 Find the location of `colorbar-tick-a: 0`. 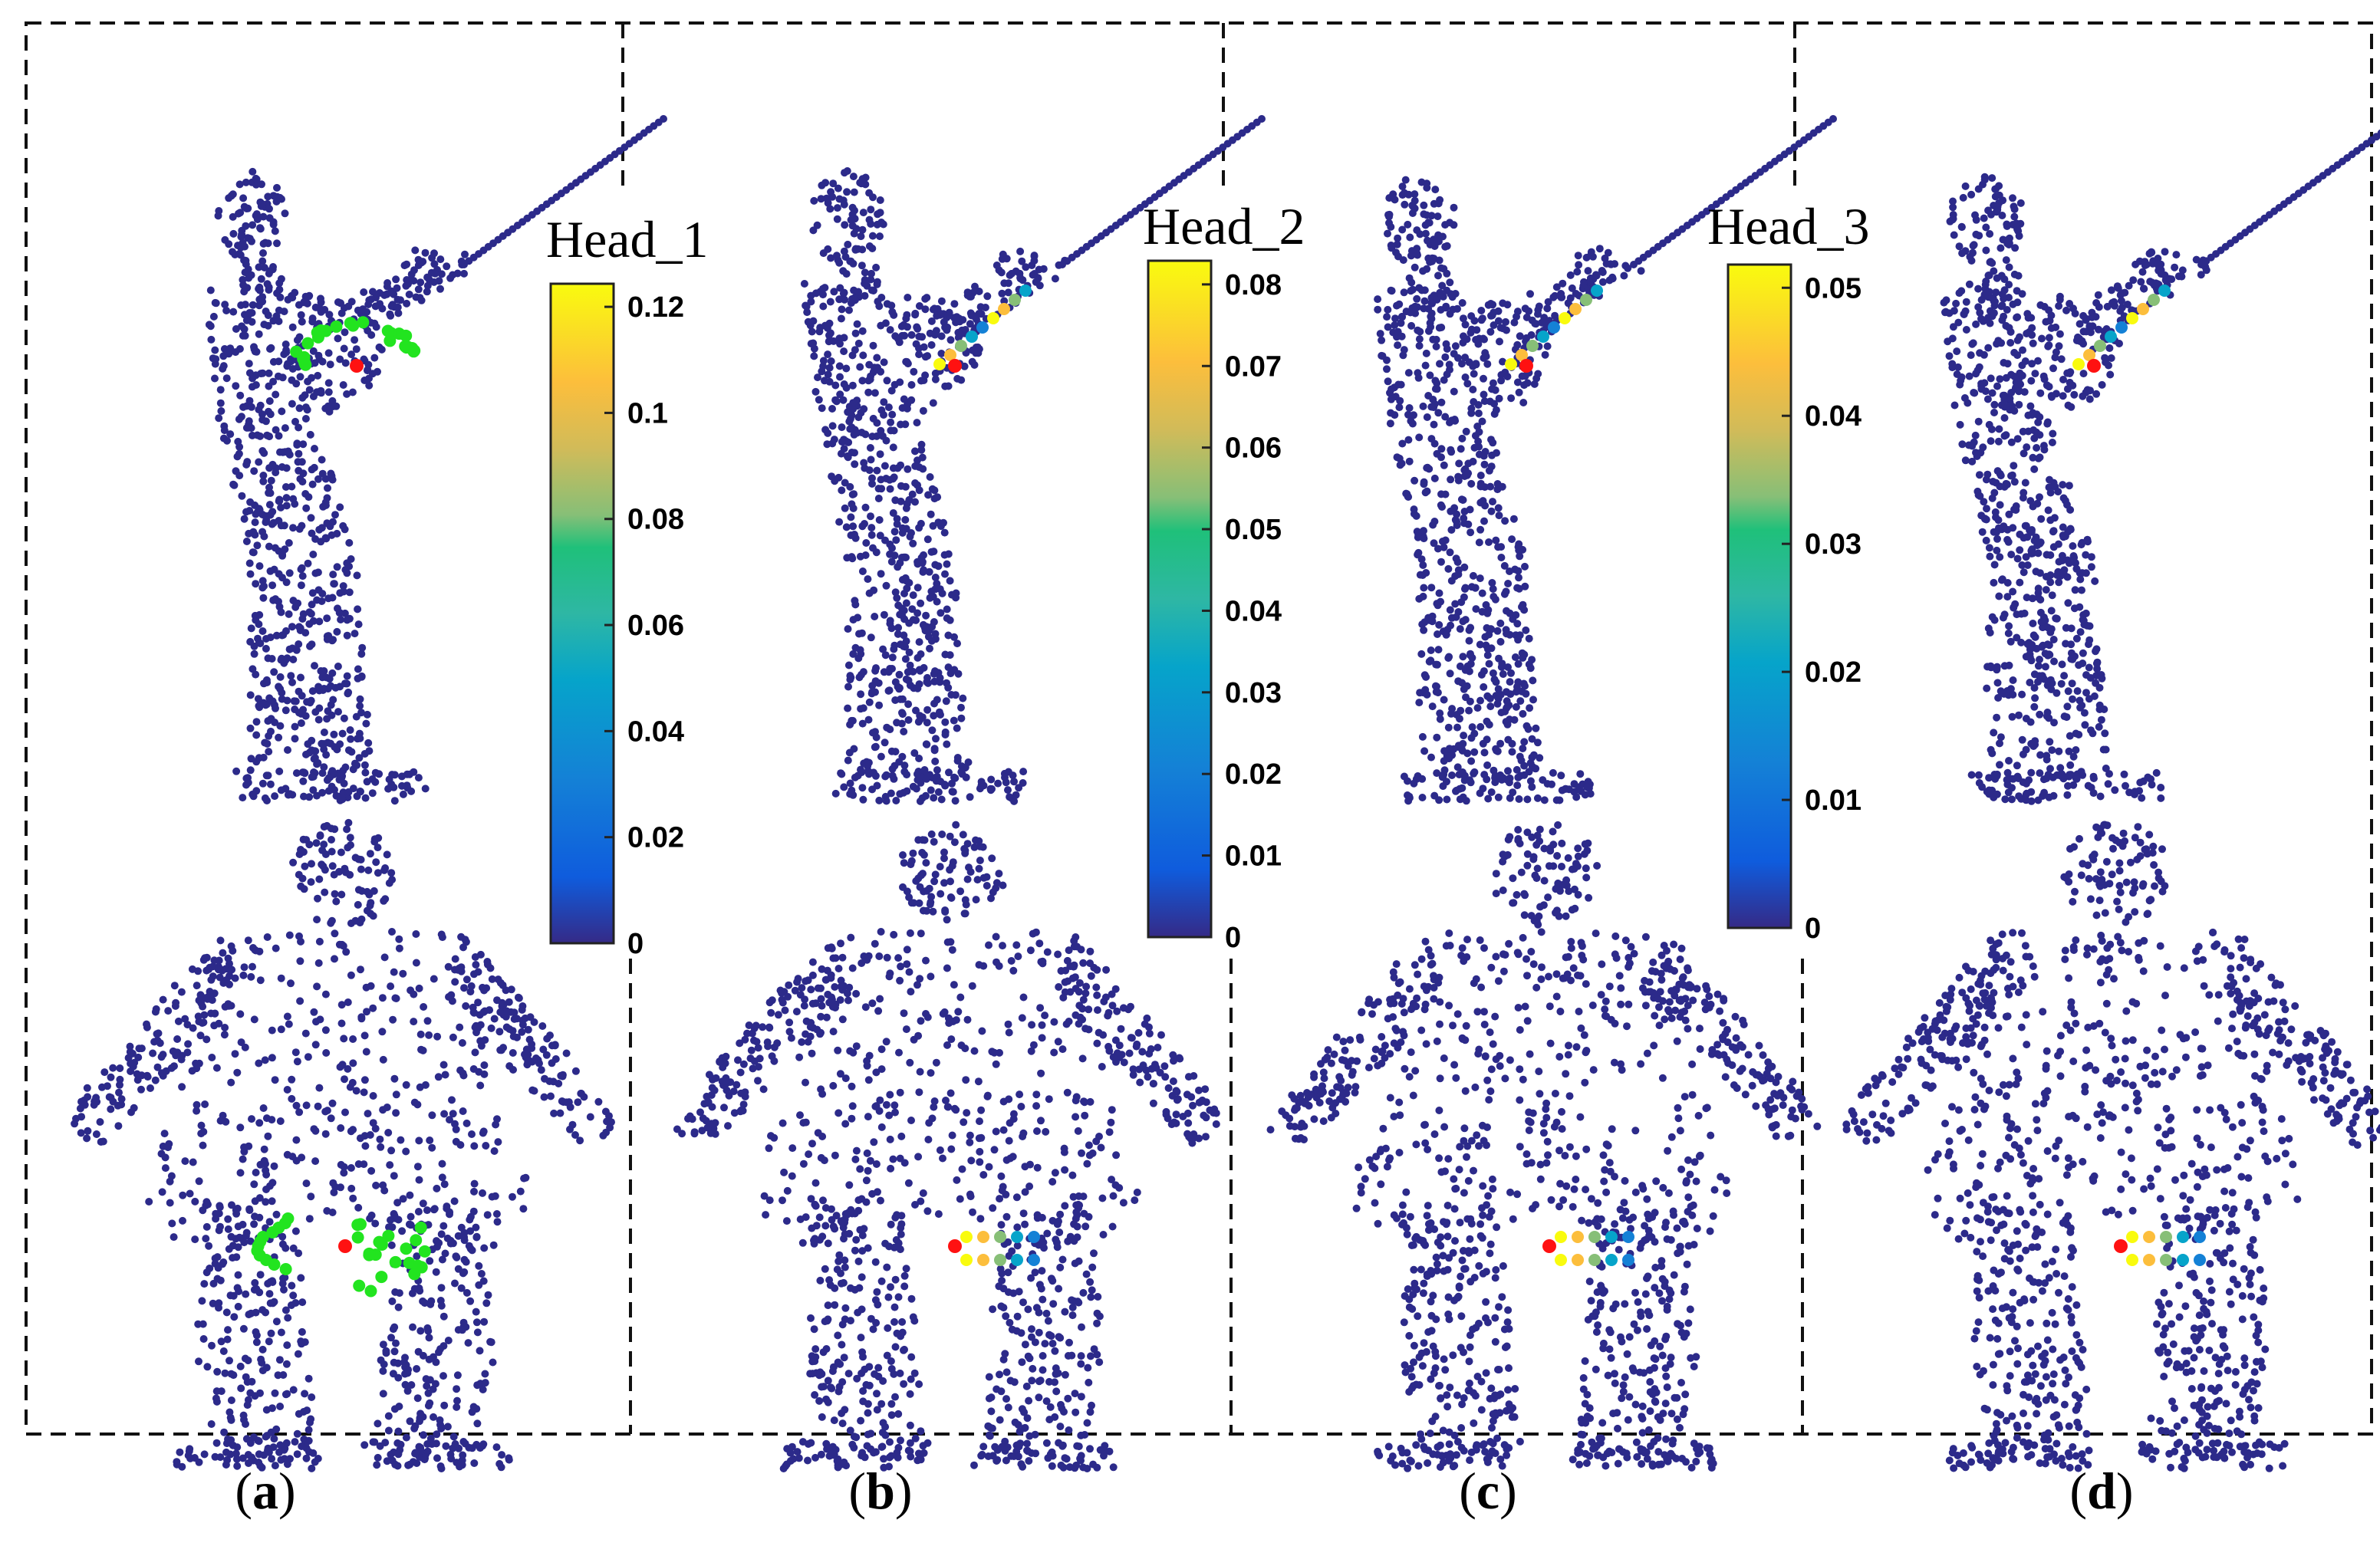

colorbar-tick-a: 0 is located at coordinates (635, 944).